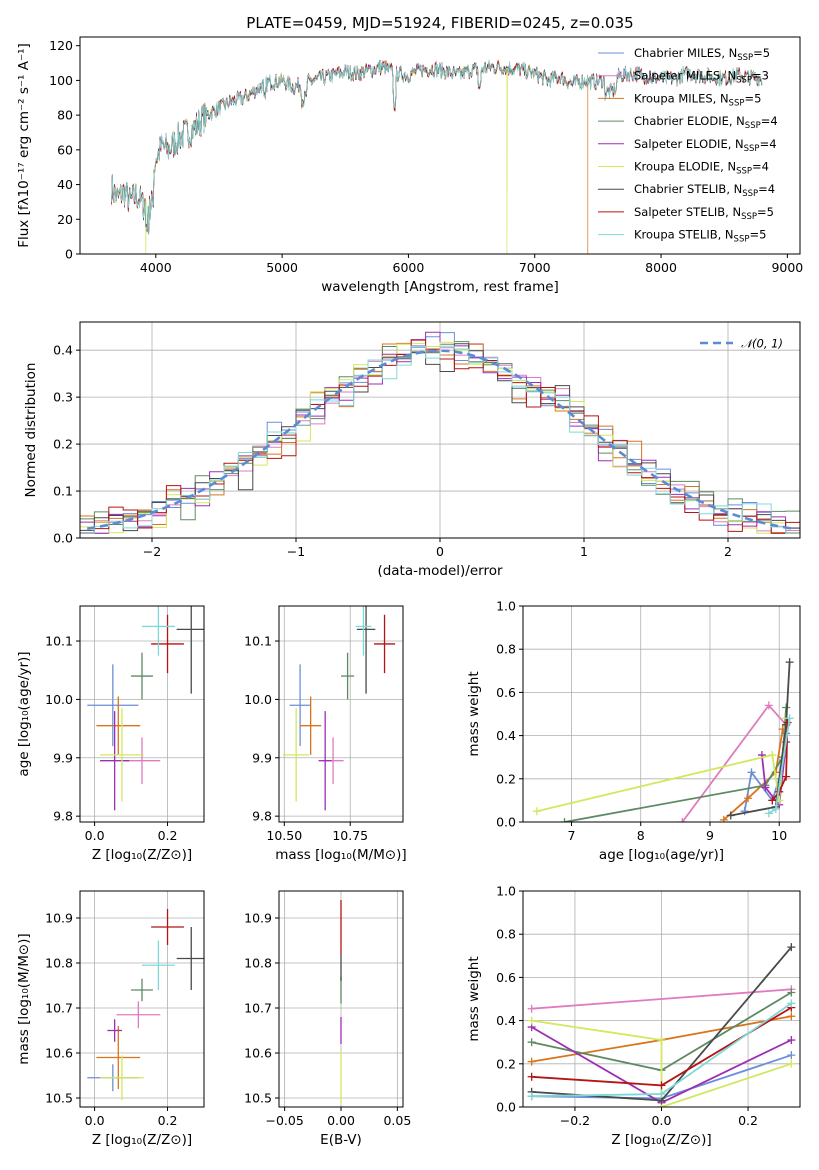  What do you see at coordinates (661, 999) in the screenshot?
I see `weight-vs-Z-frame` at bounding box center [661, 999].